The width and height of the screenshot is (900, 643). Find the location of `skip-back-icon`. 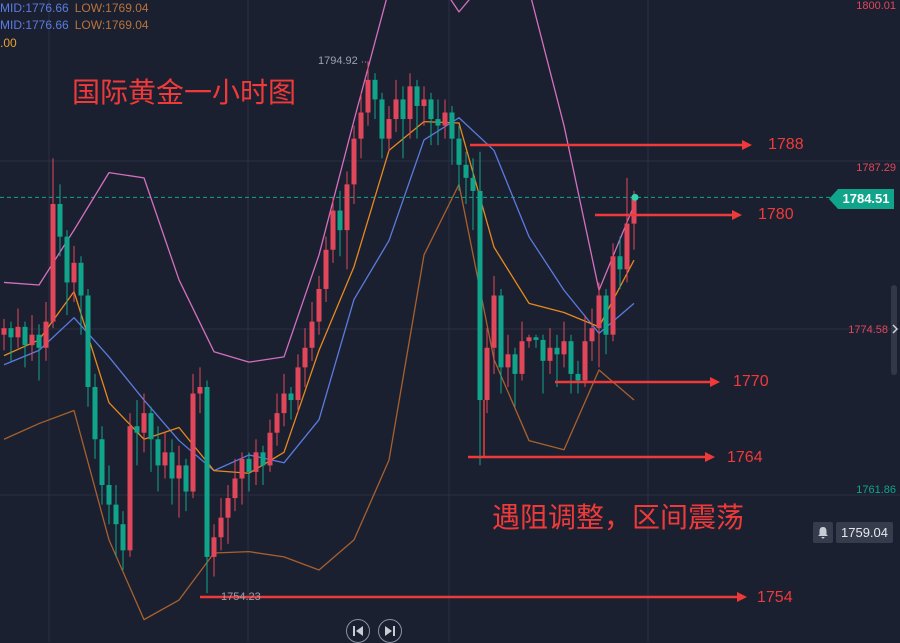

skip-back-icon is located at coordinates (358, 631).